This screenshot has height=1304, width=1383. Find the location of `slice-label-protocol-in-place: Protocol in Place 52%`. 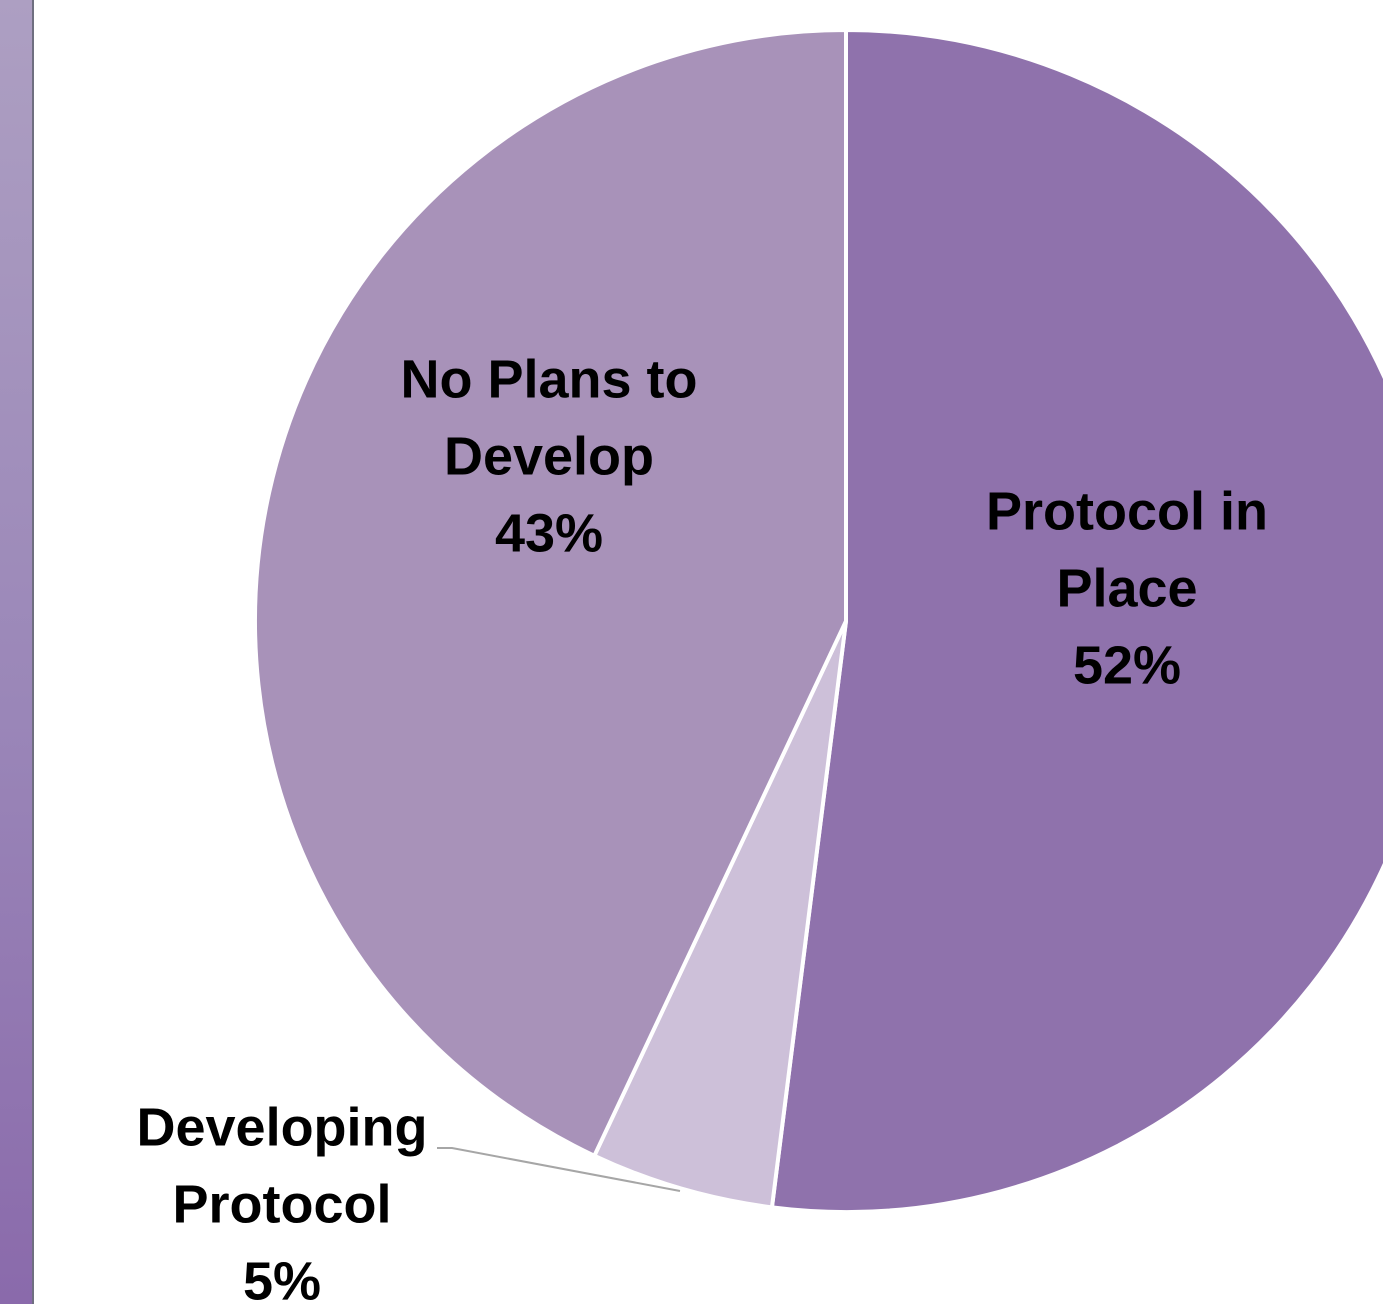

slice-label-protocol-in-place: Protocol in Place 52% is located at coordinates (1127, 588).